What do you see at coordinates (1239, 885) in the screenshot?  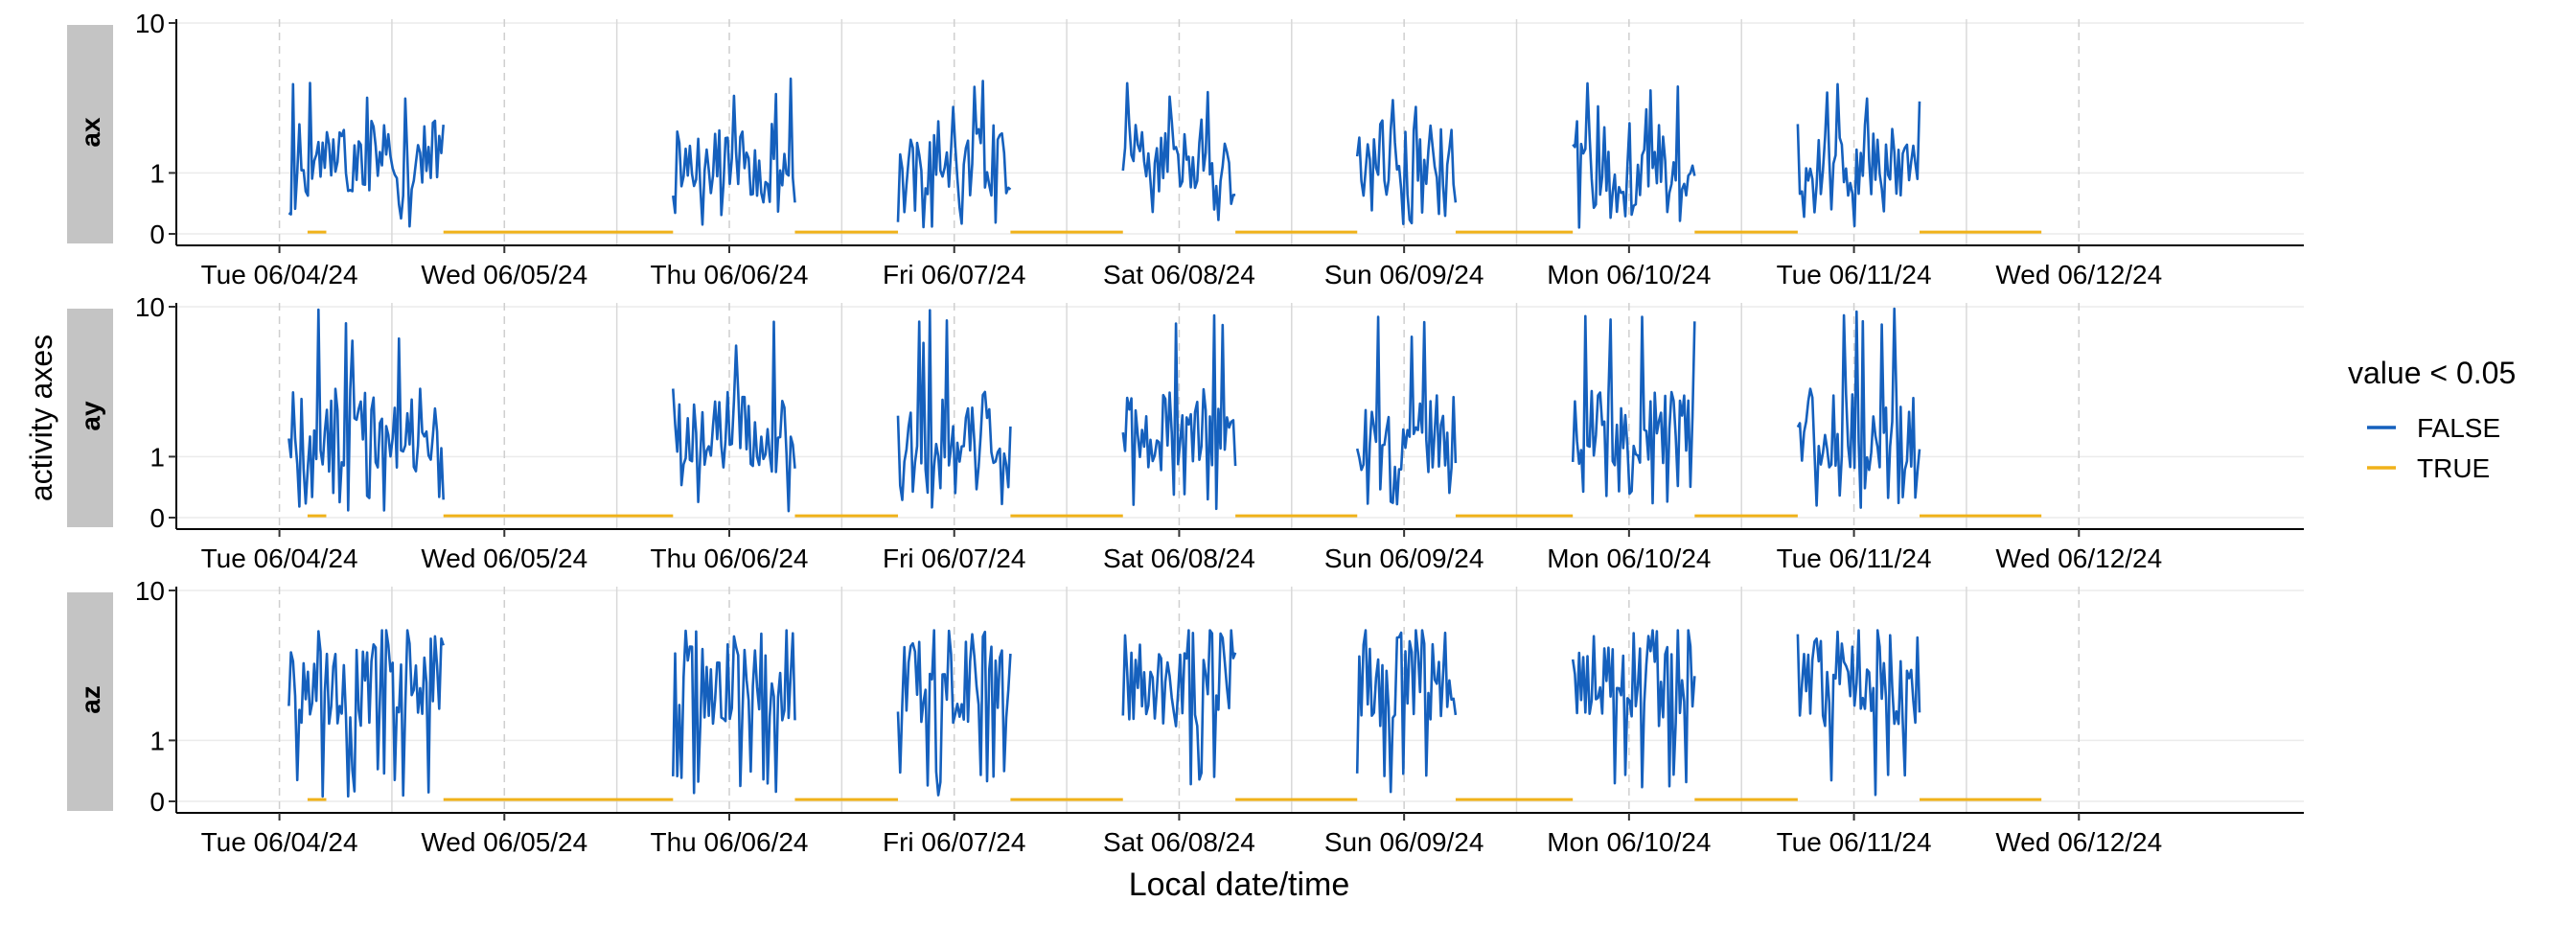 I see `x-axis-title: Local date/time` at bounding box center [1239, 885].